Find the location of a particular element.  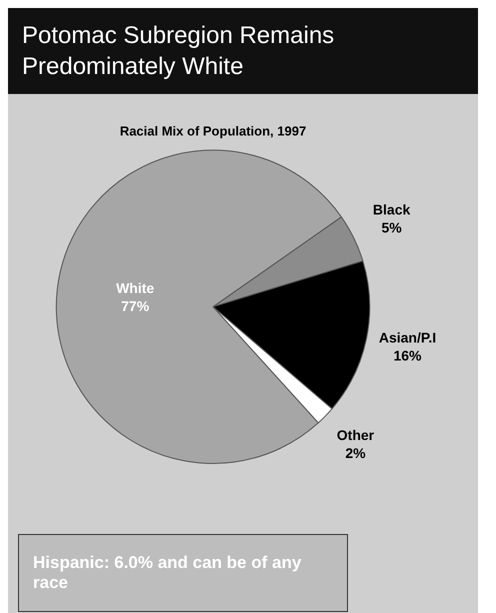

slice-label: Other is located at coordinates (355, 436).